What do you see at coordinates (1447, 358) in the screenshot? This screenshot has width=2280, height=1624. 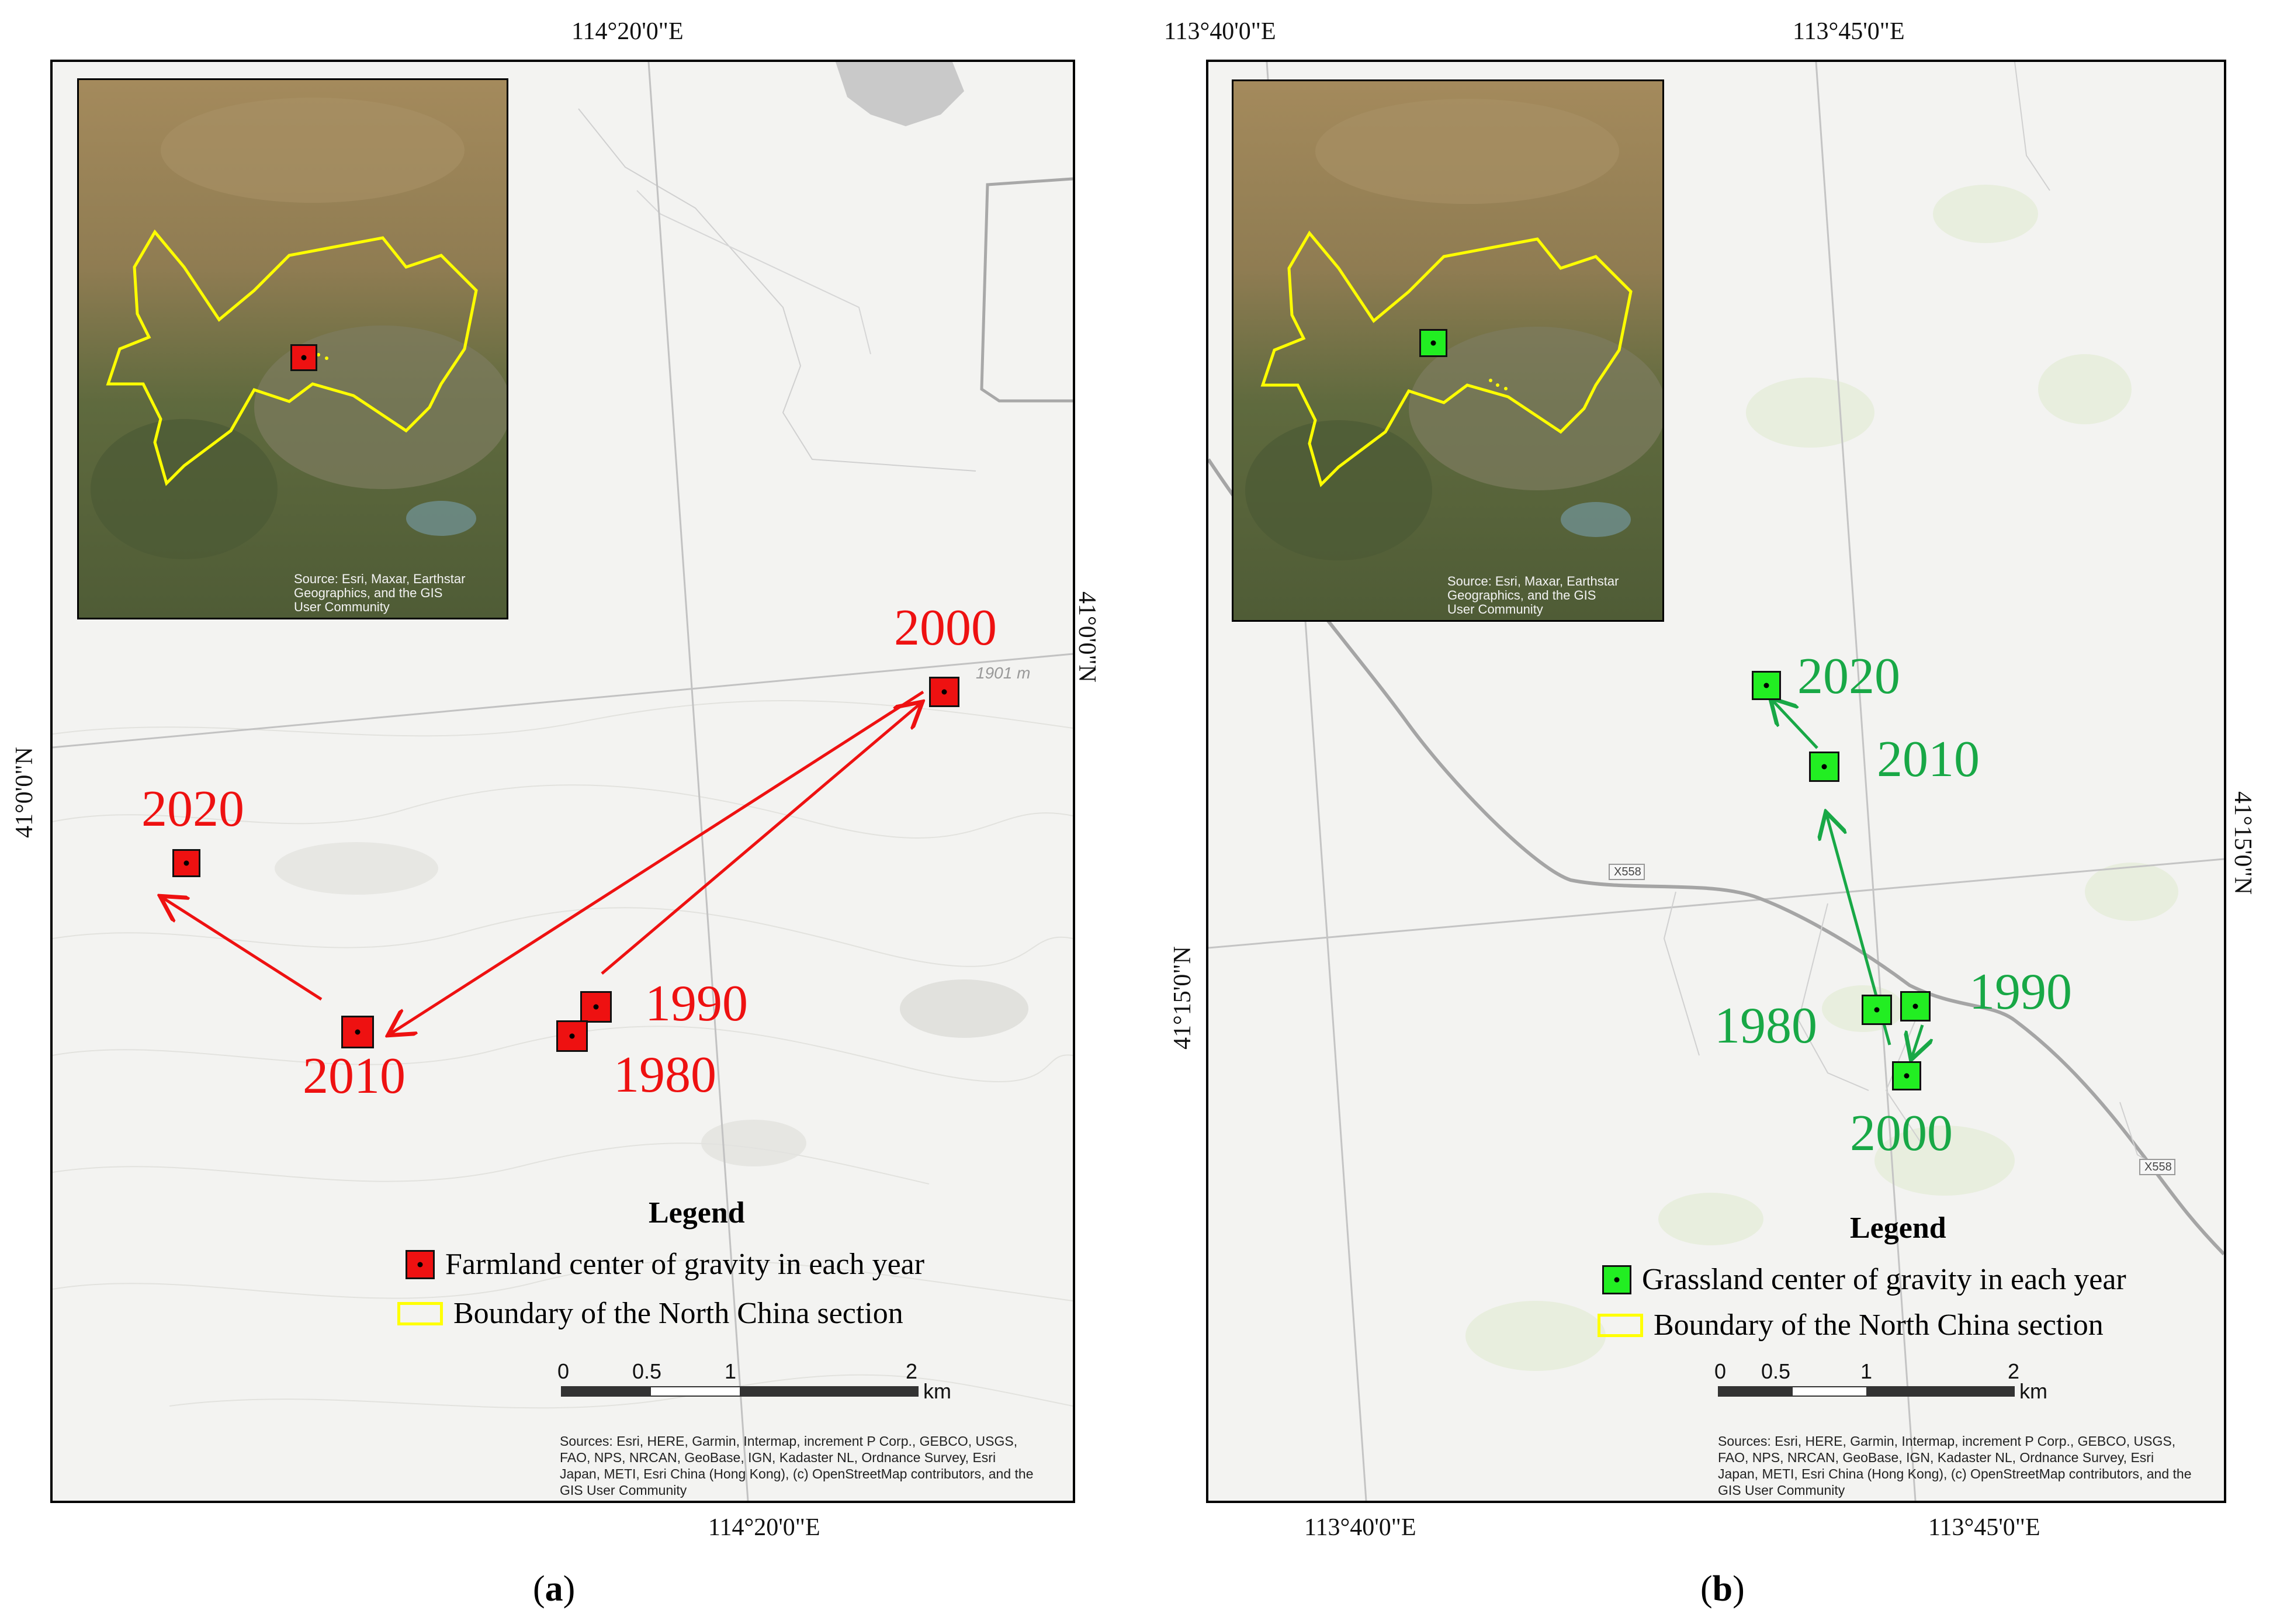 I see `boundary-north-china-b` at bounding box center [1447, 358].